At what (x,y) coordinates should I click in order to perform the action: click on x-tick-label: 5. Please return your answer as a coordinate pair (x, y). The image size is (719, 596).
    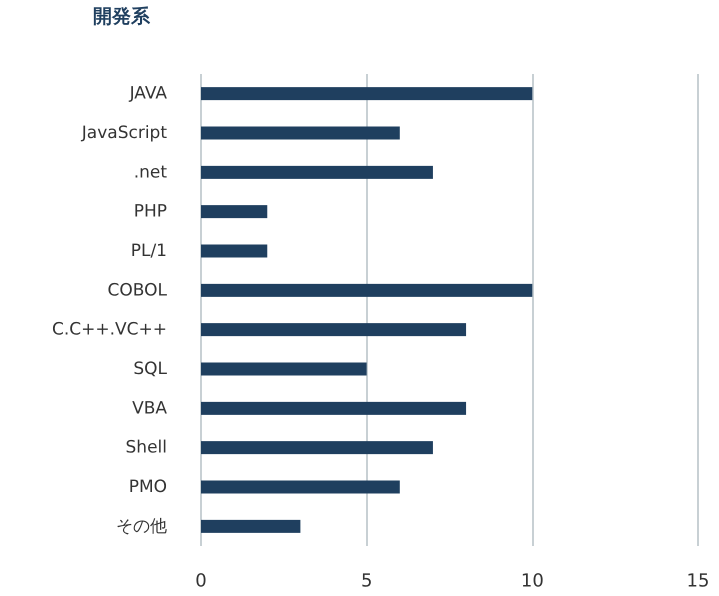
    Looking at the image, I should click on (366, 581).